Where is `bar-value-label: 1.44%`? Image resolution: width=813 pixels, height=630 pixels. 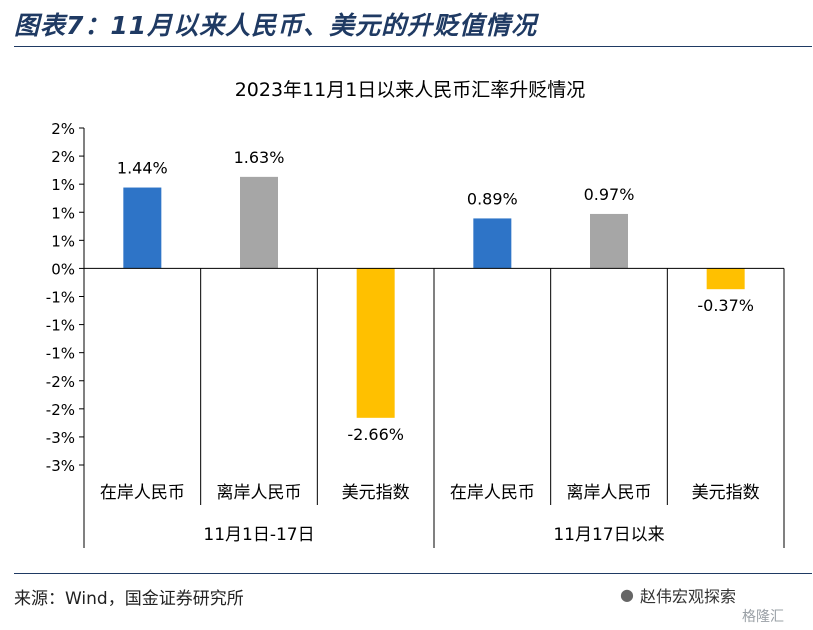 bar-value-label: 1.44% is located at coordinates (142, 168).